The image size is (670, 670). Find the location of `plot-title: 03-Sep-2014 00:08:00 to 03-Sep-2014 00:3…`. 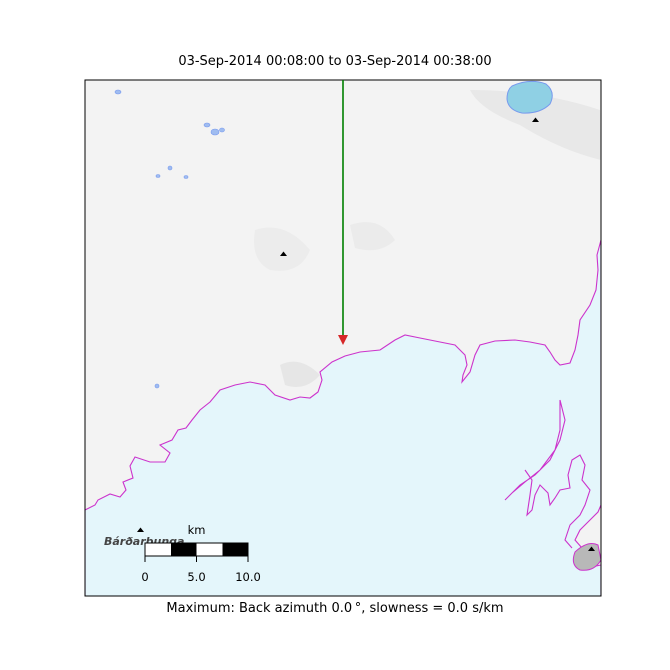

plot-title: 03-Sep-2014 00:08:00 to 03-Sep-2014 00:3… is located at coordinates (335, 61).